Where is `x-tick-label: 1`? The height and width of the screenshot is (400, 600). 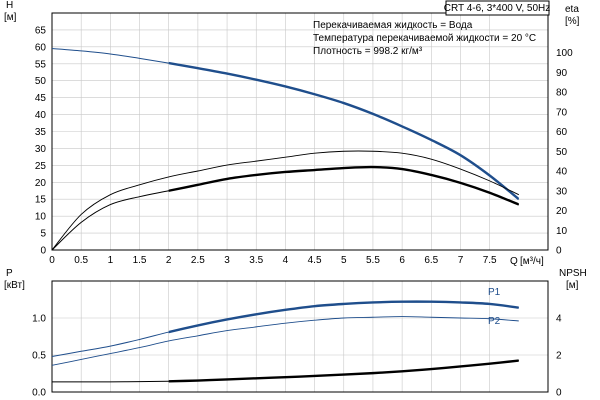 x-tick-label: 1 is located at coordinates (111, 260).